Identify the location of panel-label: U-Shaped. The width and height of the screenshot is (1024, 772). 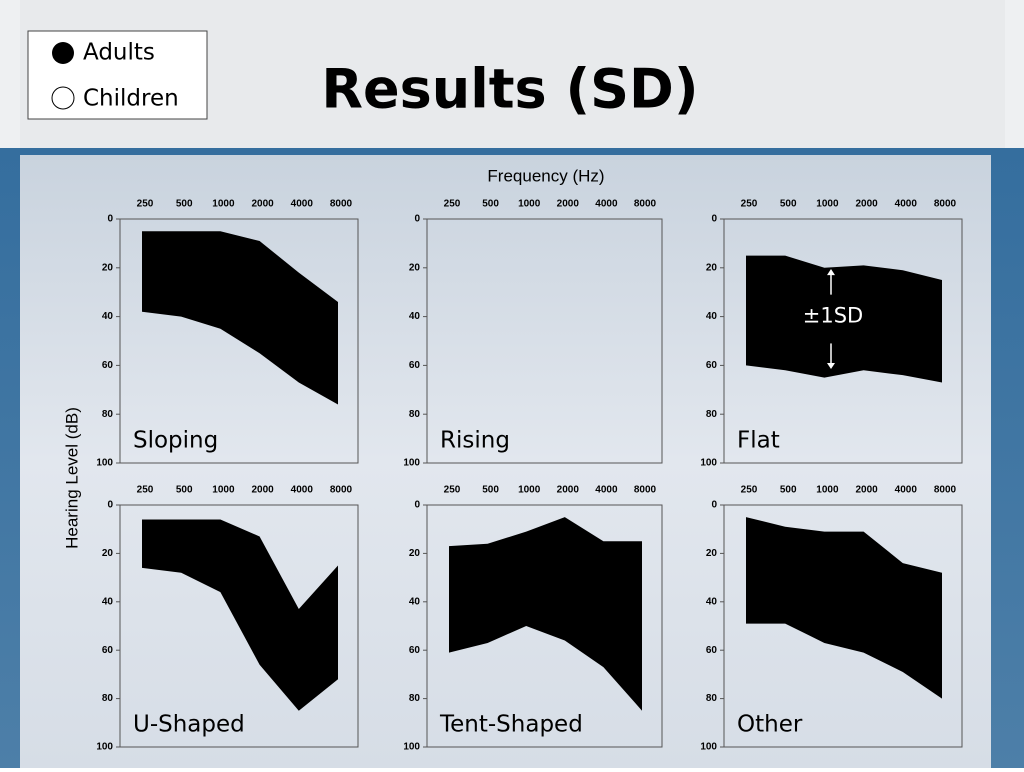
(189, 725).